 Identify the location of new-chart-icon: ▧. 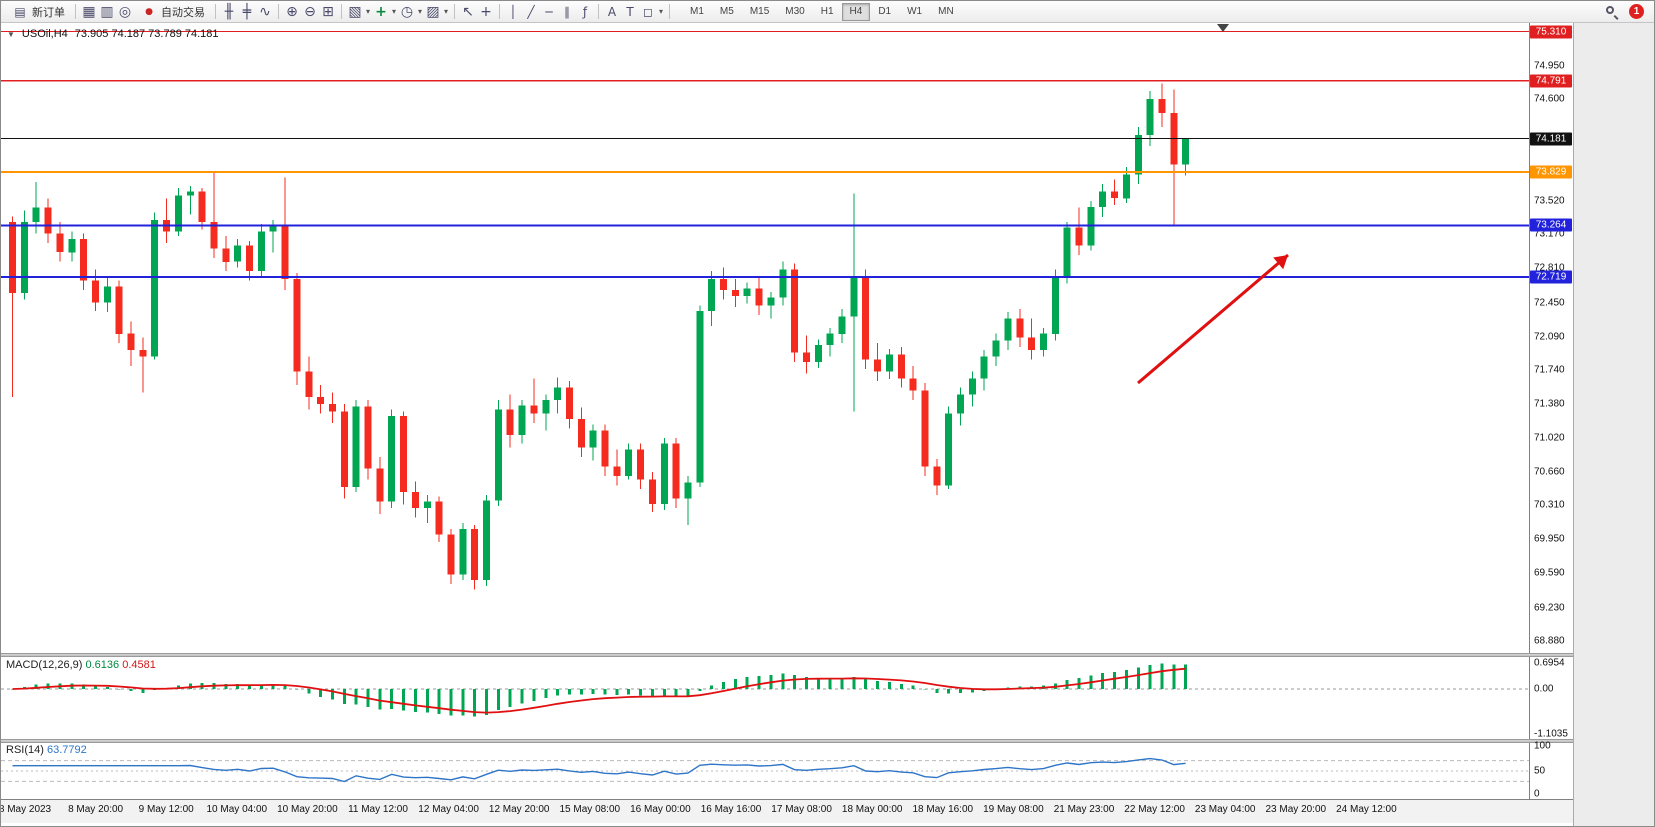
(355, 11).